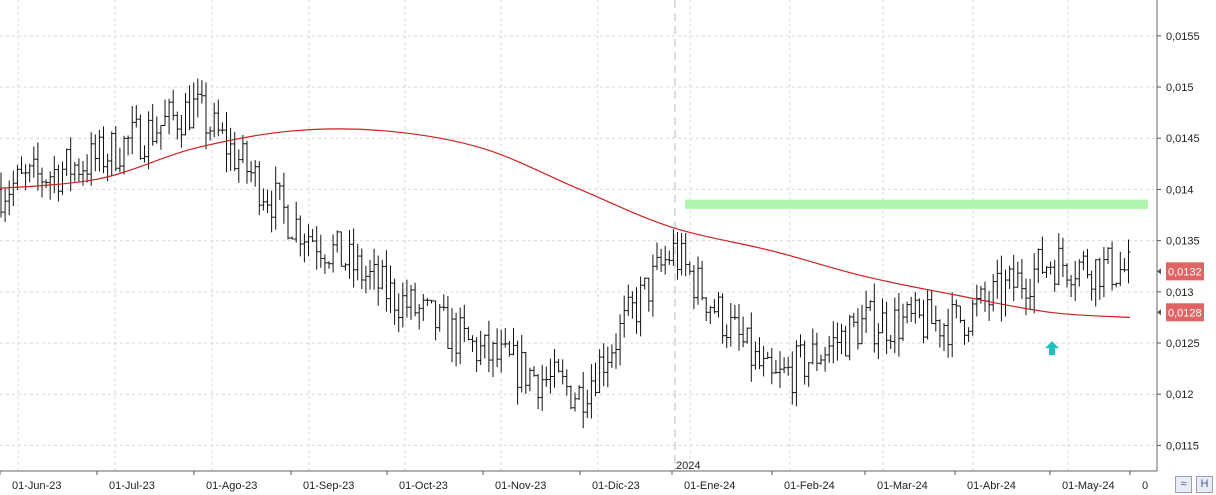 The image size is (1216, 495). I want to click on save-button: H, so click(1204, 484).